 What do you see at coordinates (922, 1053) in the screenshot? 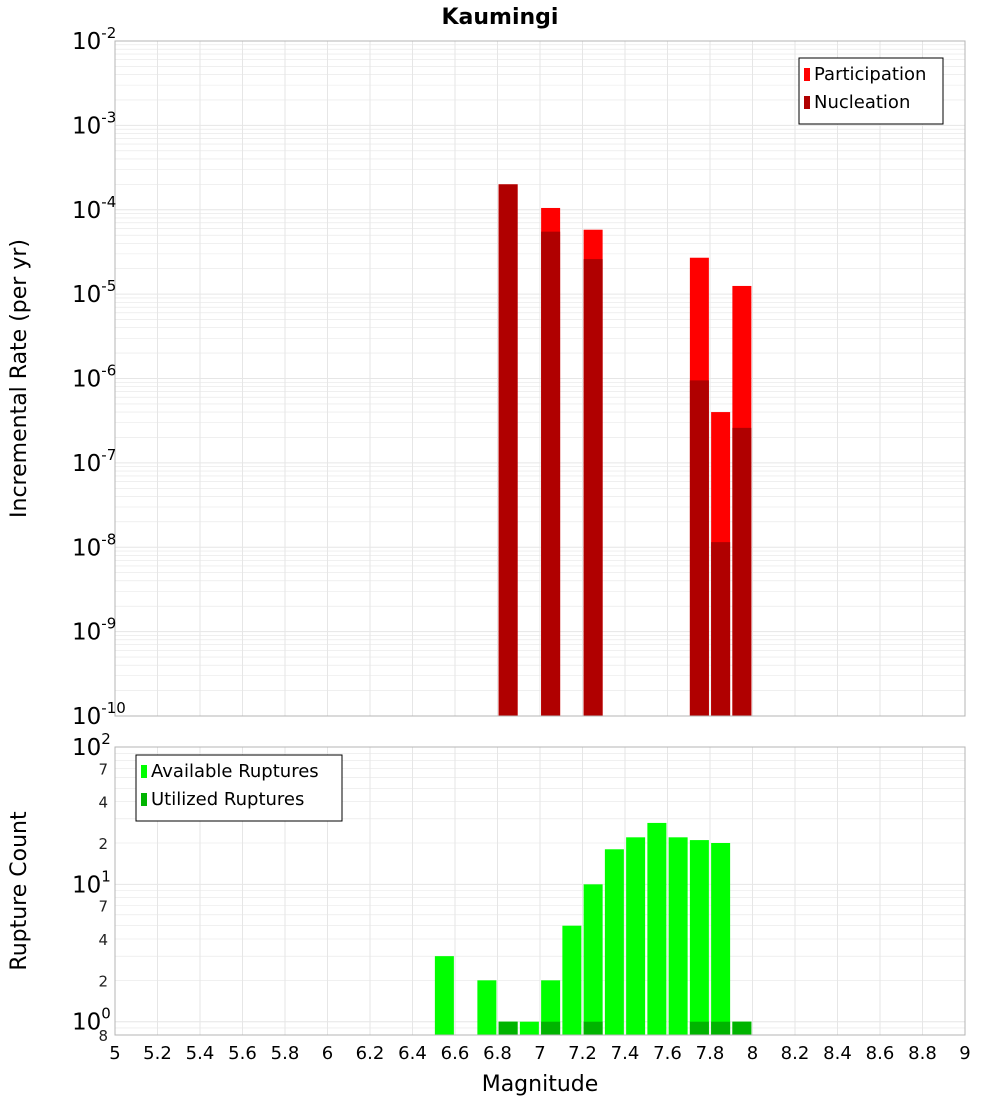
I see `x-tick-label: 8.8` at bounding box center [922, 1053].